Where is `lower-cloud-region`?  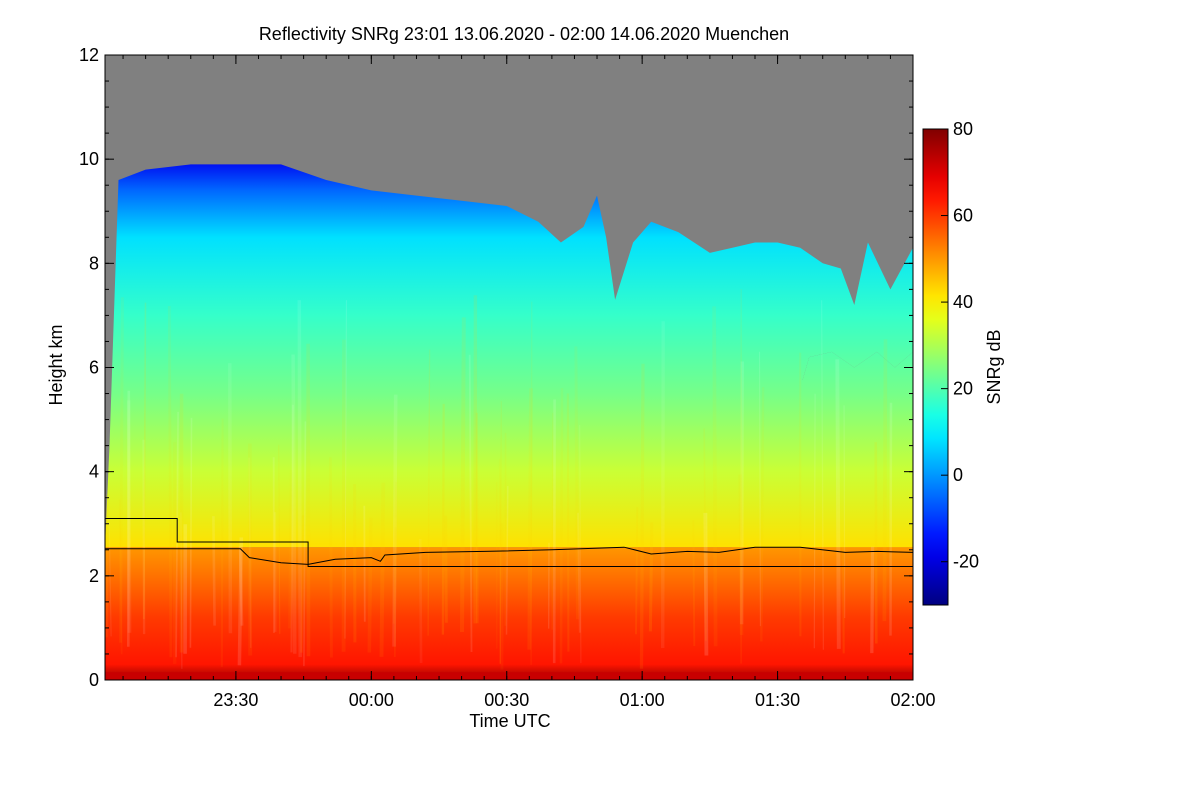 lower-cloud-region is located at coordinates (822, 410).